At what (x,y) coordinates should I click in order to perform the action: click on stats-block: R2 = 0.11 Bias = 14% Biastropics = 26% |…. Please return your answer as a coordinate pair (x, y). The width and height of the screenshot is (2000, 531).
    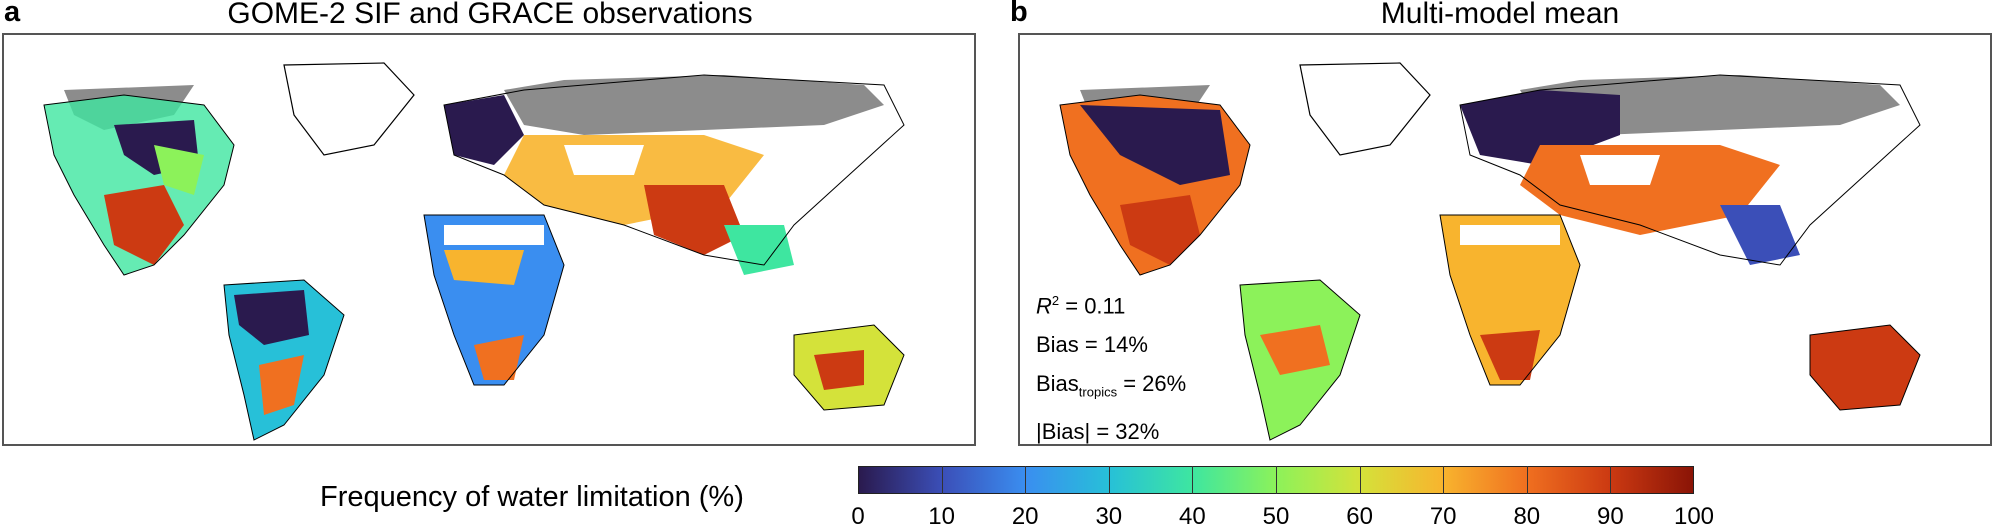
    Looking at the image, I should click on (1111, 366).